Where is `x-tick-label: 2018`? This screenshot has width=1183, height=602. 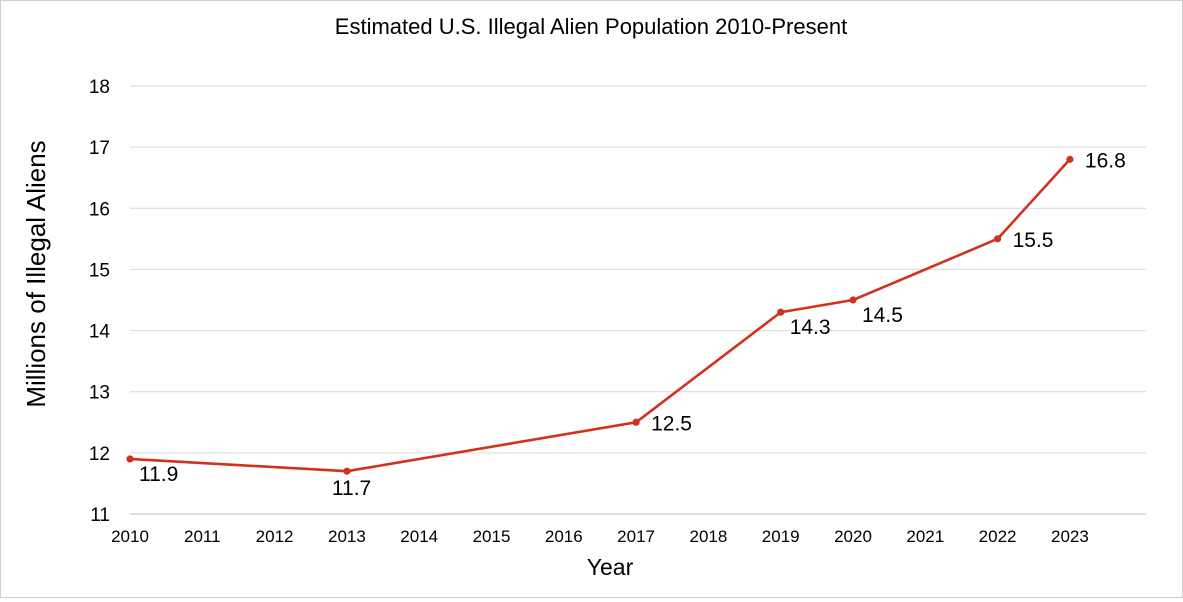
x-tick-label: 2018 is located at coordinates (708, 536).